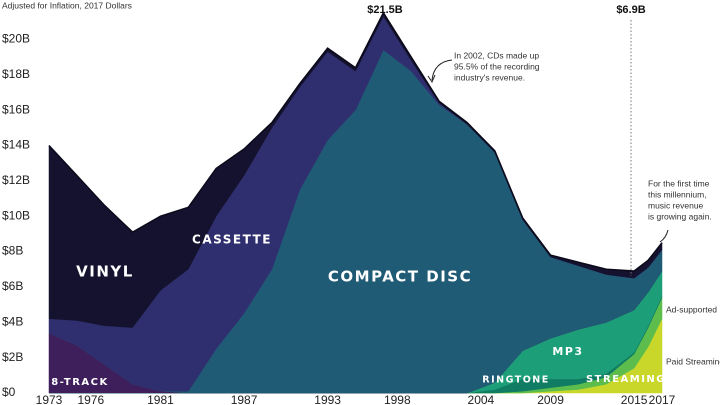  What do you see at coordinates (680, 216) in the screenshot?
I see `annotation: is growing again.` at bounding box center [680, 216].